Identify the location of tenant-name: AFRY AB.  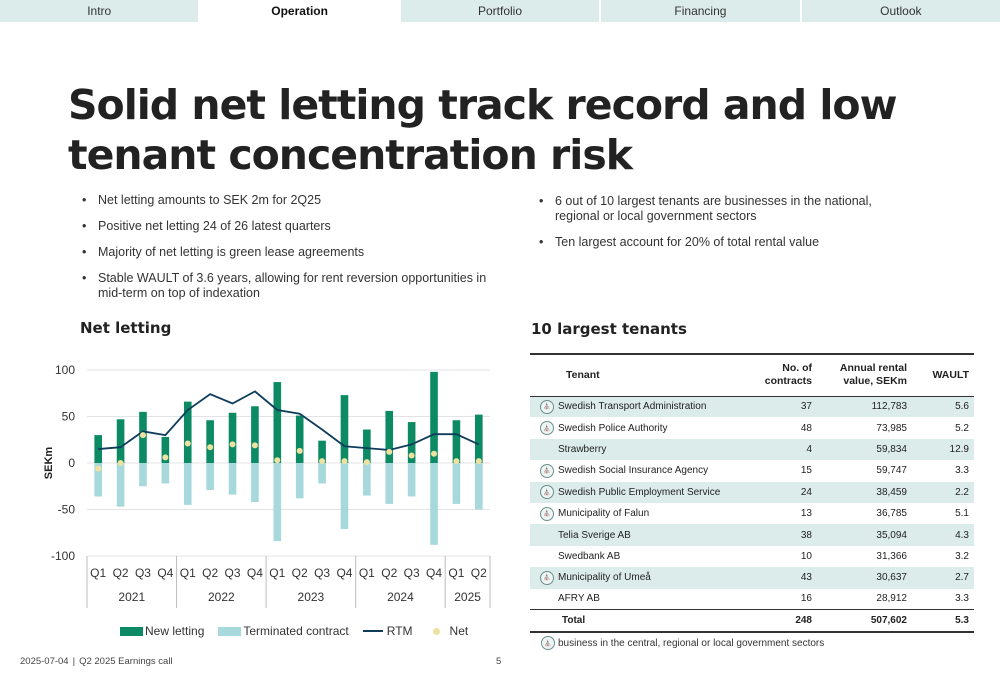
(579, 599).